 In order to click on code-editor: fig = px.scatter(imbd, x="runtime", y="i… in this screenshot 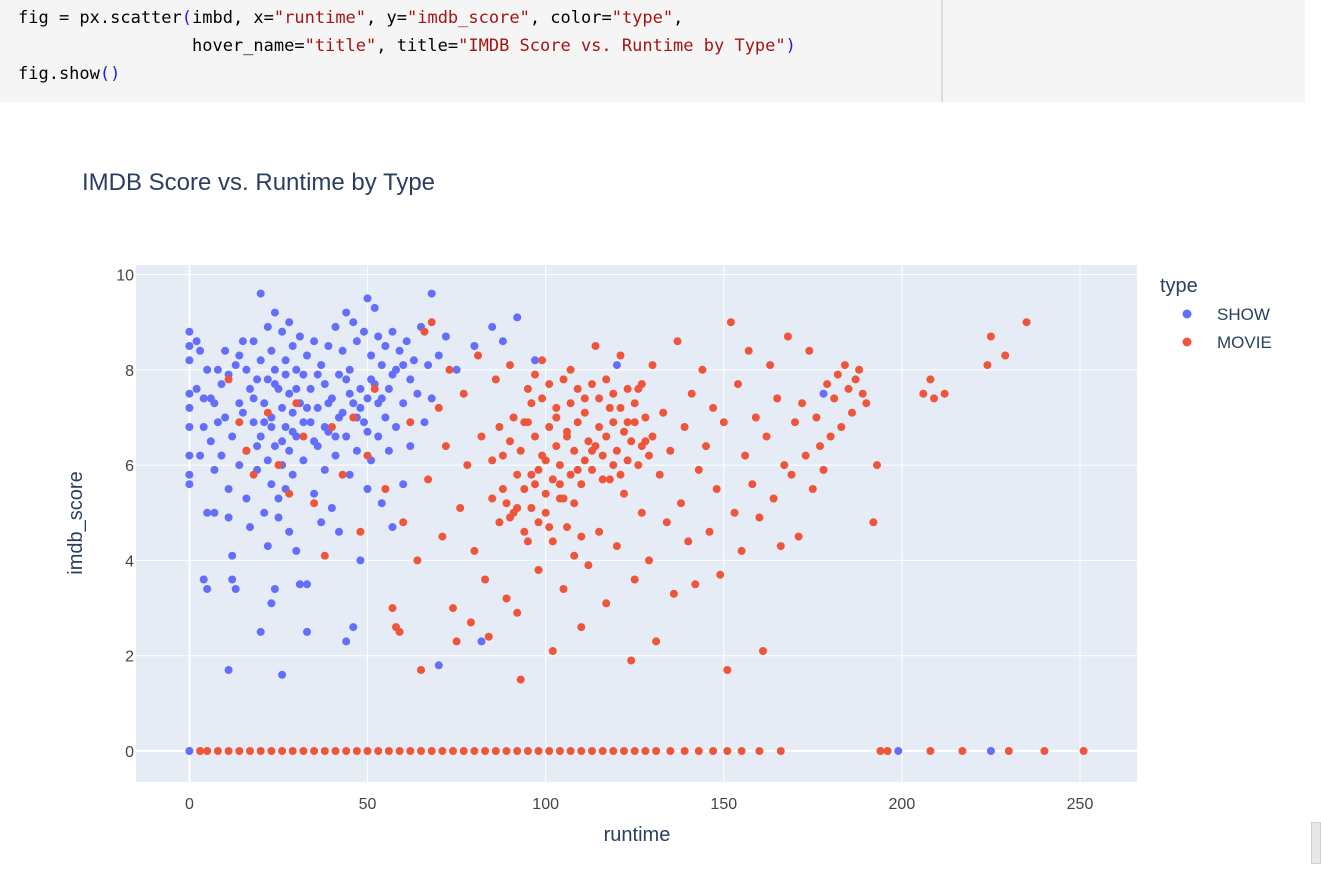, I will do `click(407, 46)`.